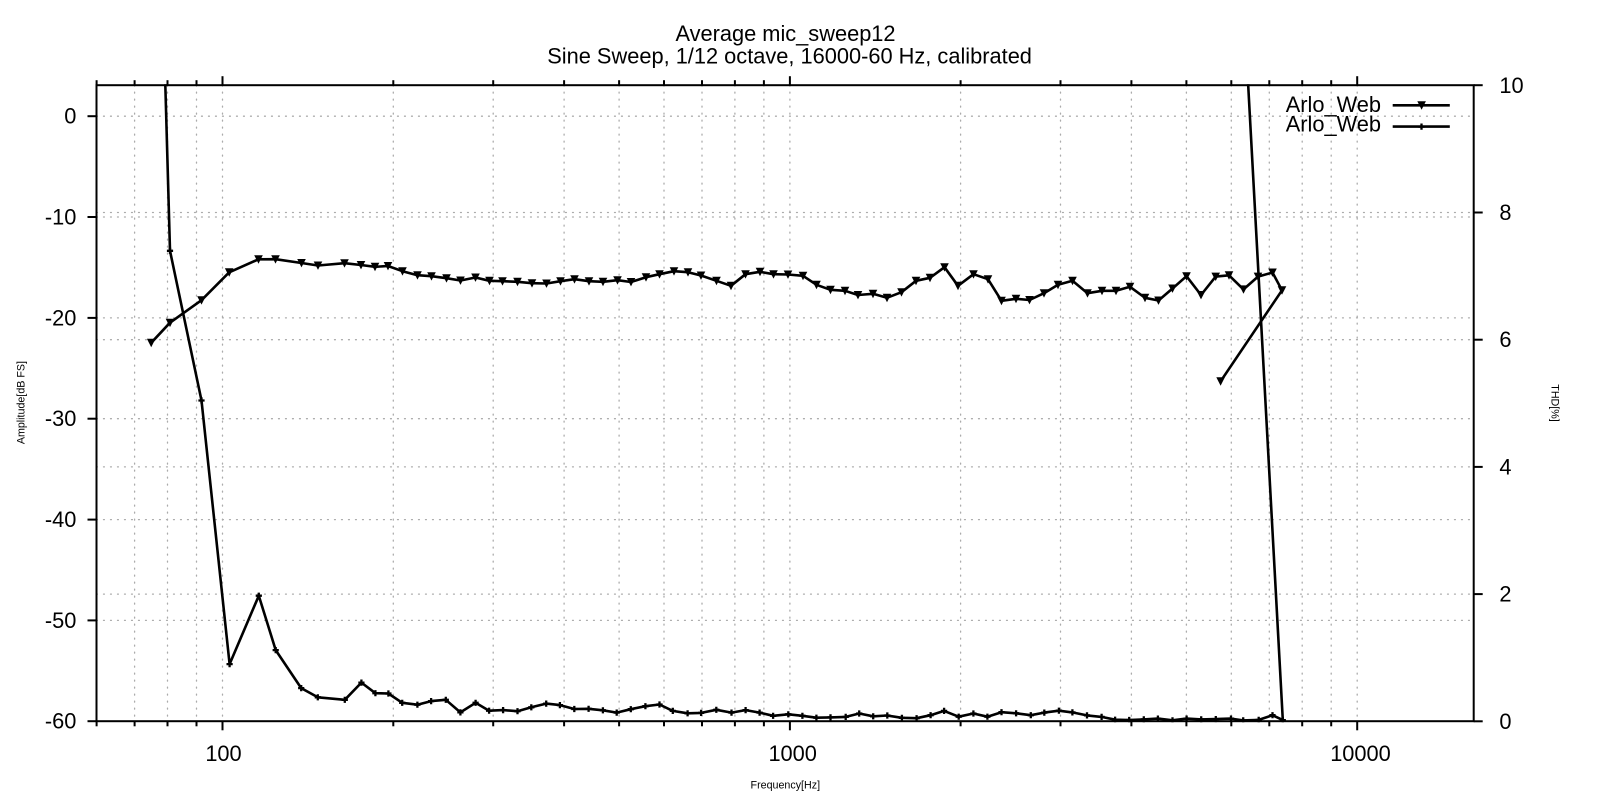  Describe the element at coordinates (1505, 212) in the screenshot. I see `svg-text: 8` at that location.